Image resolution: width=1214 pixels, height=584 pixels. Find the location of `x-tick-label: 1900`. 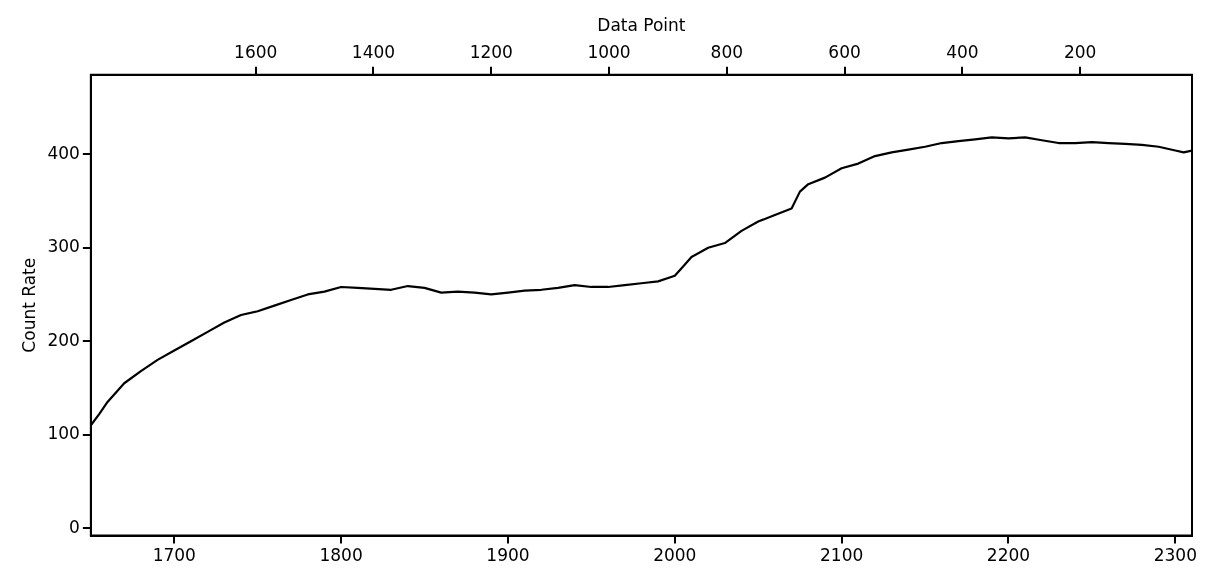

x-tick-label: 1900 is located at coordinates (508, 555).